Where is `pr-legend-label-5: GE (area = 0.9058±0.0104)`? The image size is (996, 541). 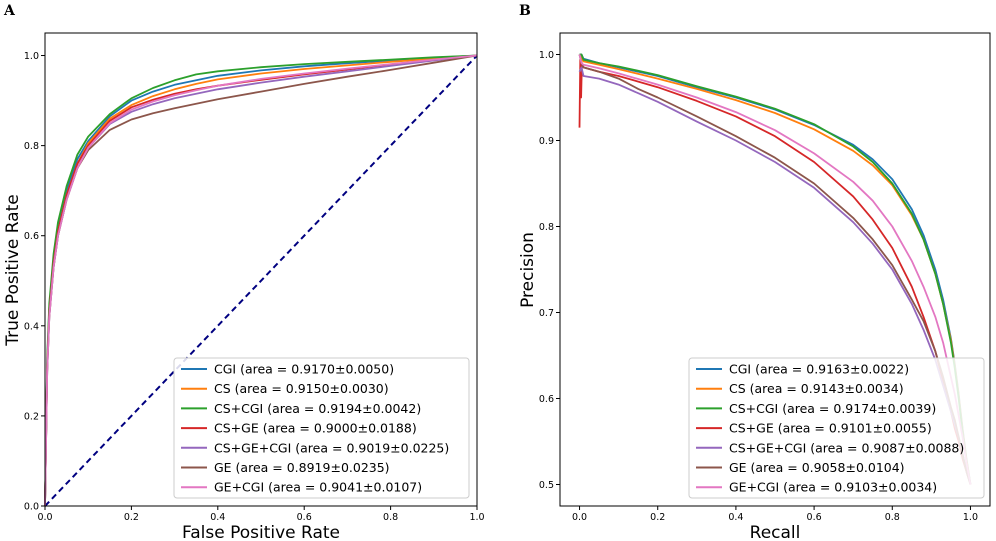
pr-legend-label-5: GE (area = 0.9058±0.0104) is located at coordinates (817, 467).